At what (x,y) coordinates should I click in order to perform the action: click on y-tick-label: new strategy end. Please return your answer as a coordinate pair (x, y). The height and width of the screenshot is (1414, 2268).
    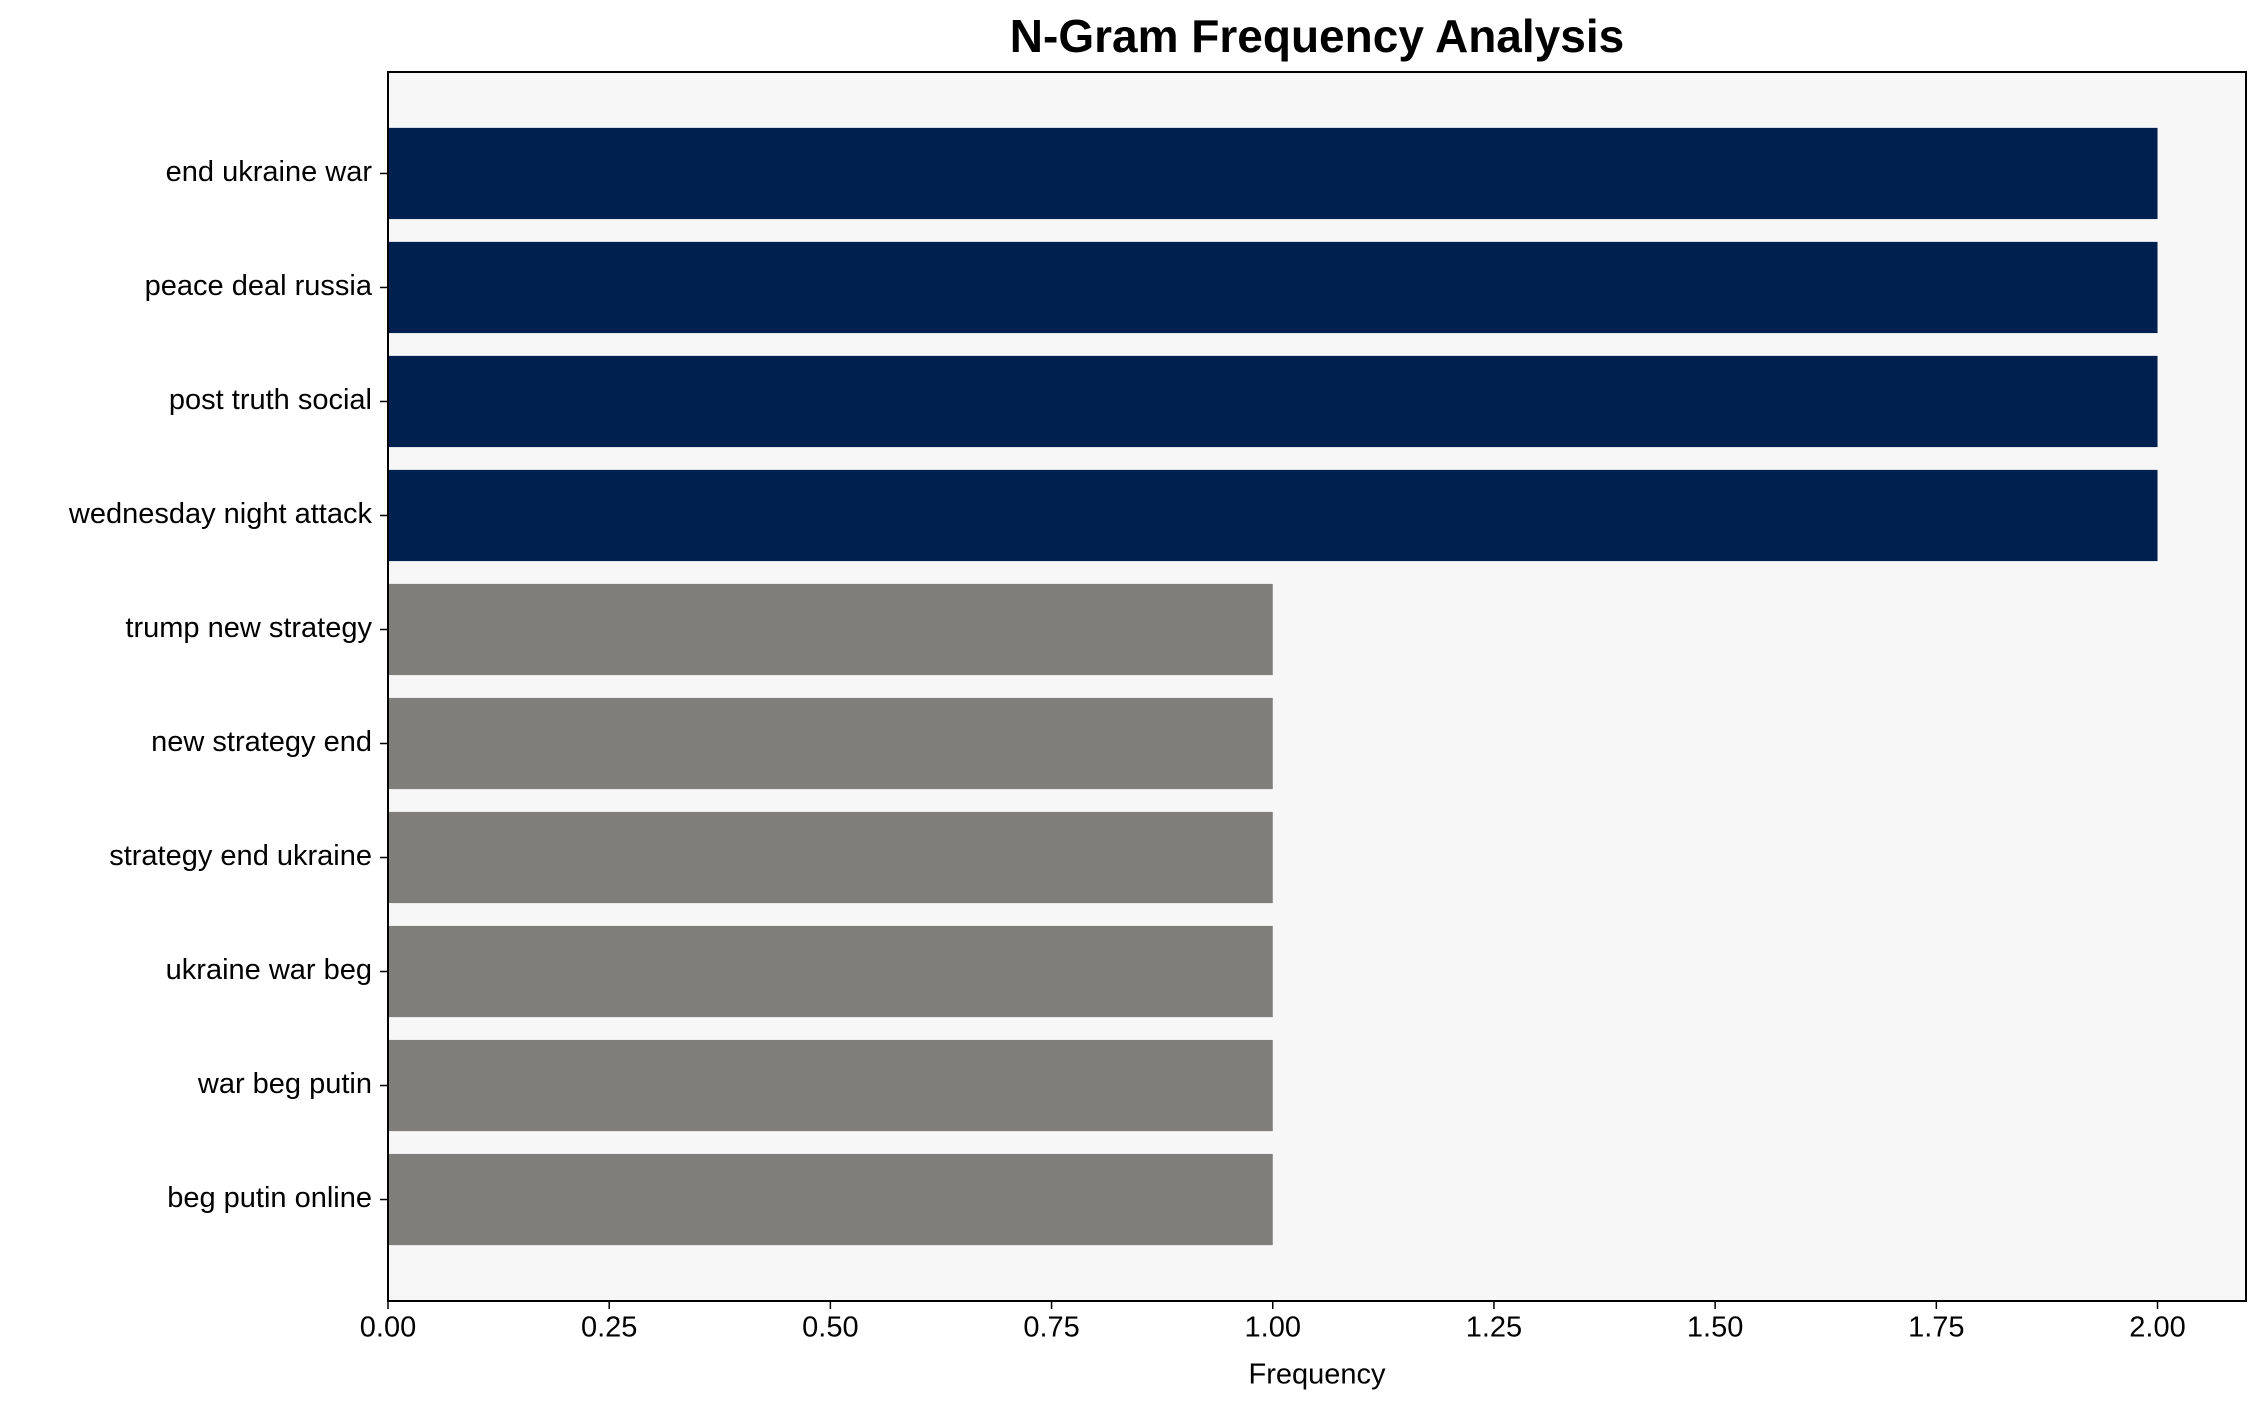
    Looking at the image, I should click on (261, 742).